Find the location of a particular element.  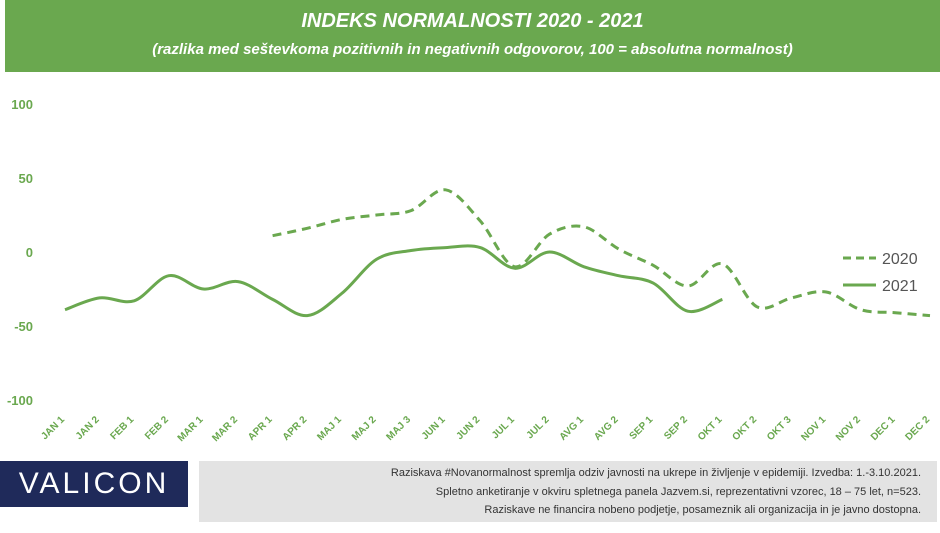

y-tick-label: 50 is located at coordinates (26, 178).